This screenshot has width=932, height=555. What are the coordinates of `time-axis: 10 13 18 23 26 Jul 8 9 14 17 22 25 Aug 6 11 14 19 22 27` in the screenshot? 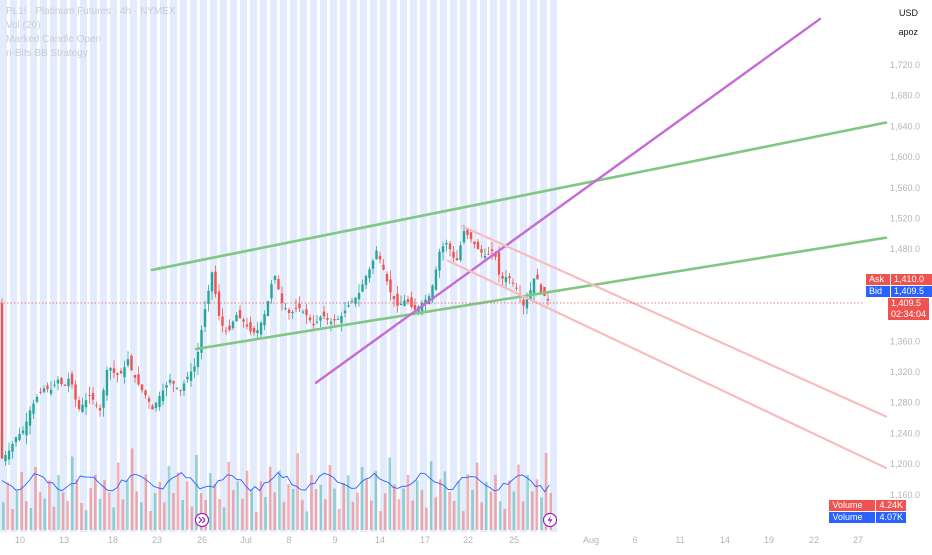 It's located at (439, 540).